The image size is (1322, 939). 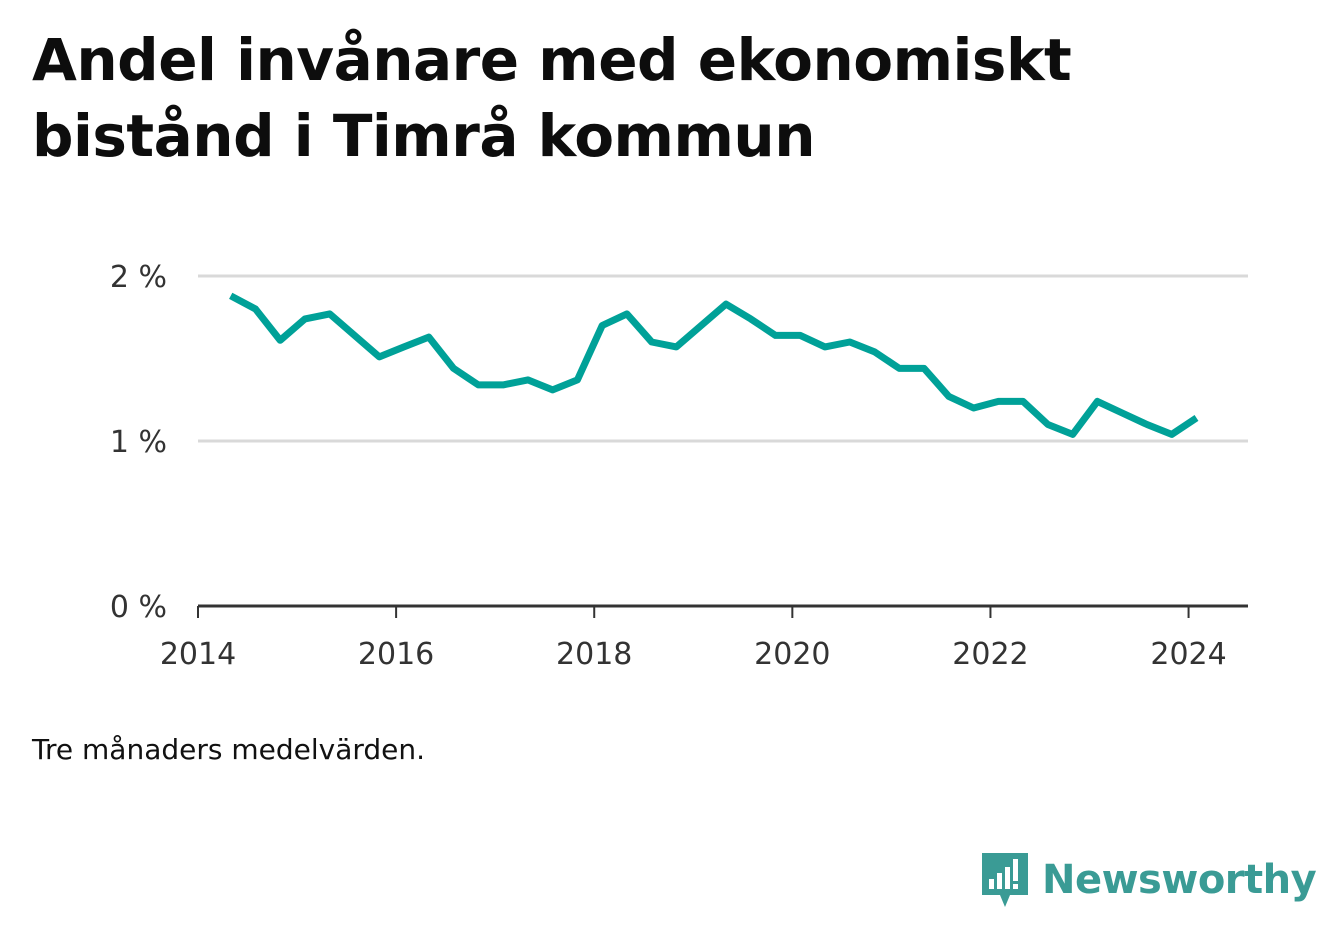 I want to click on brand-logo: Newsworthy, so click(x=1148, y=880).